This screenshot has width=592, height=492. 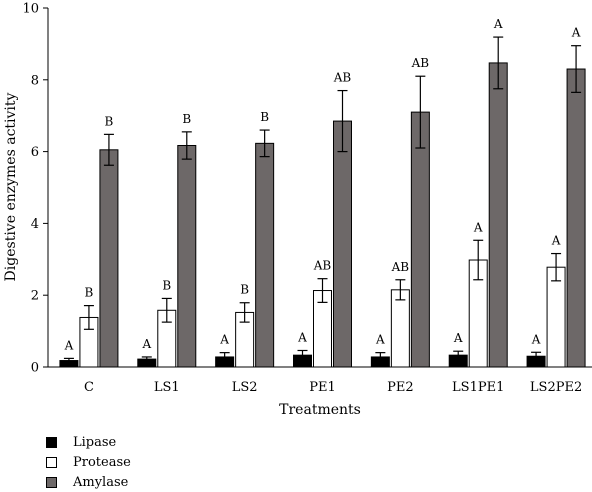 What do you see at coordinates (245, 387) in the screenshot?
I see `x-tick-label: LS2` at bounding box center [245, 387].